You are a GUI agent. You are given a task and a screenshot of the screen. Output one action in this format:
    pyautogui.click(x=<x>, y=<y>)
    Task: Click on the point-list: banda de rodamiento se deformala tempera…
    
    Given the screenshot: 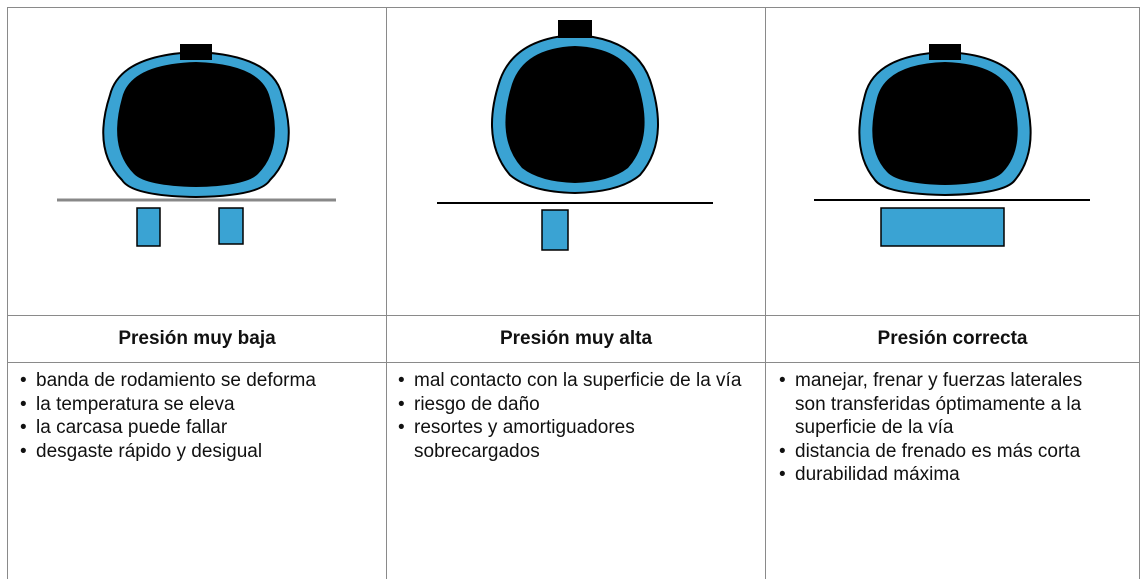 What is the action you would take?
    pyautogui.click(x=185, y=416)
    